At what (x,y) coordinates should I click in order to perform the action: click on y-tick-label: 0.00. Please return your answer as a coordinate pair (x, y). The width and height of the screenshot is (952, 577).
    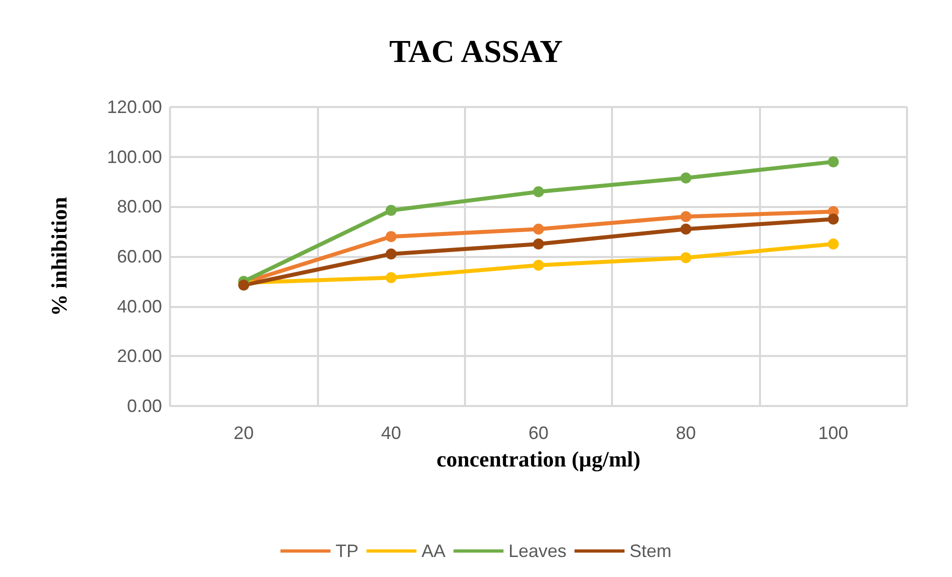
    Looking at the image, I should click on (144, 406).